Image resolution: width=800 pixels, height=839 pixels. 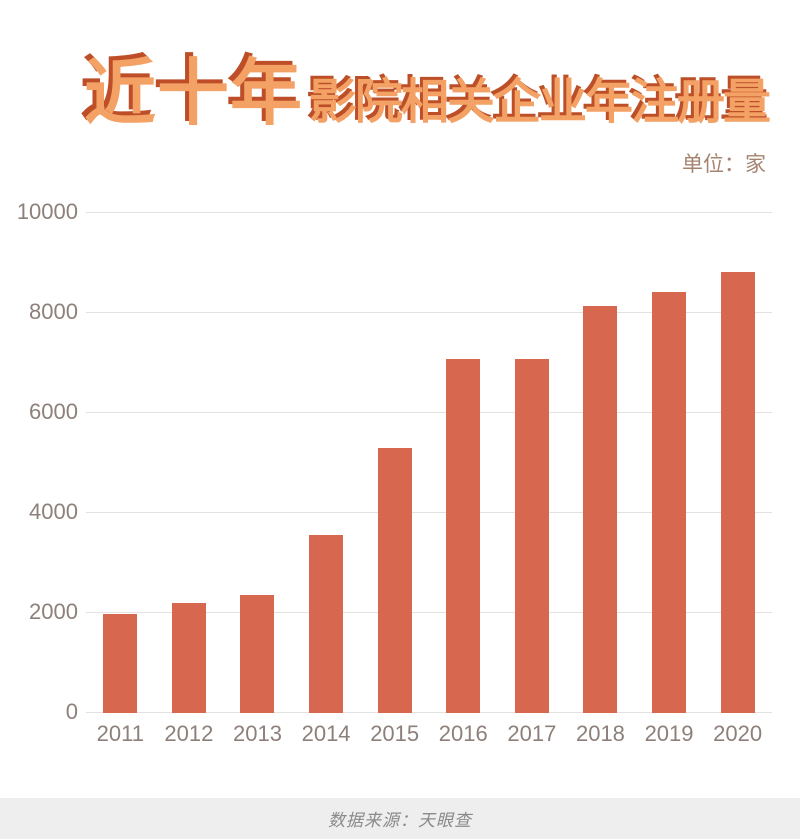 I want to click on bar-slot-2013, so click(x=257, y=463).